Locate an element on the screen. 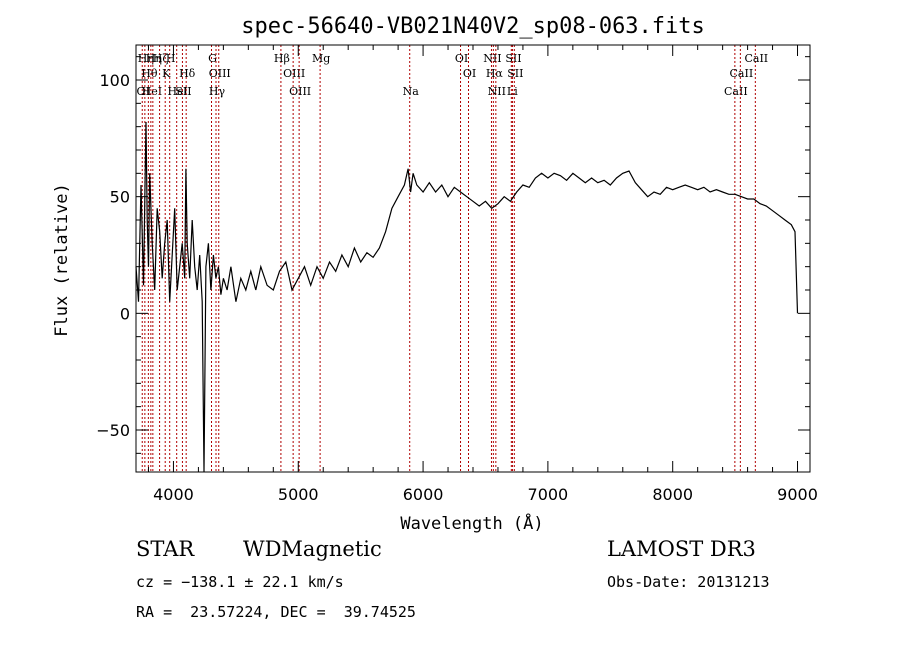 This screenshot has width=900, height=649. marker-label: Hβ is located at coordinates (282, 58).